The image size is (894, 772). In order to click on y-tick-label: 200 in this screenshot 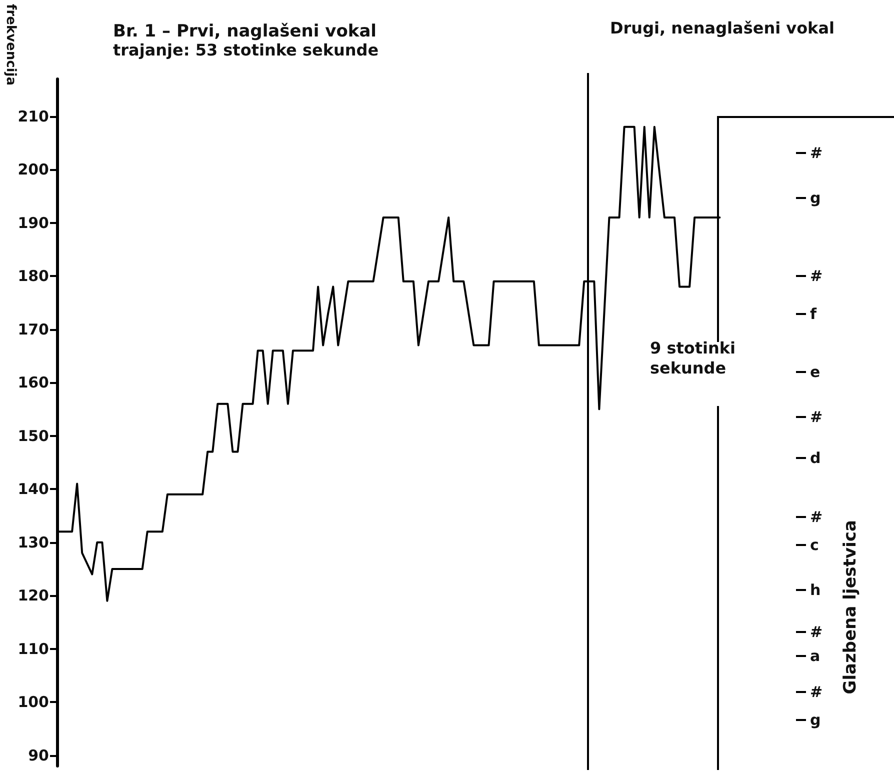, I will do `click(33, 169)`.